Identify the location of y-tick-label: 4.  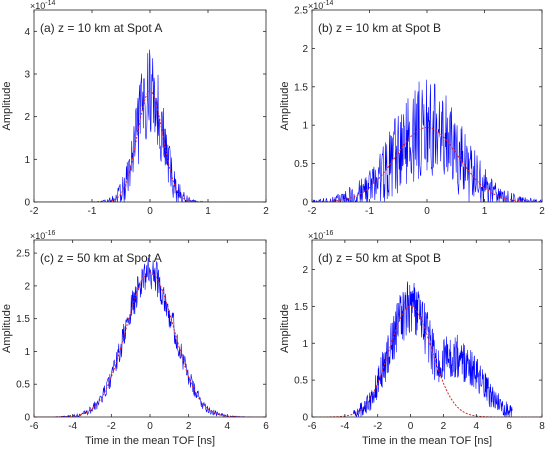
(27, 32).